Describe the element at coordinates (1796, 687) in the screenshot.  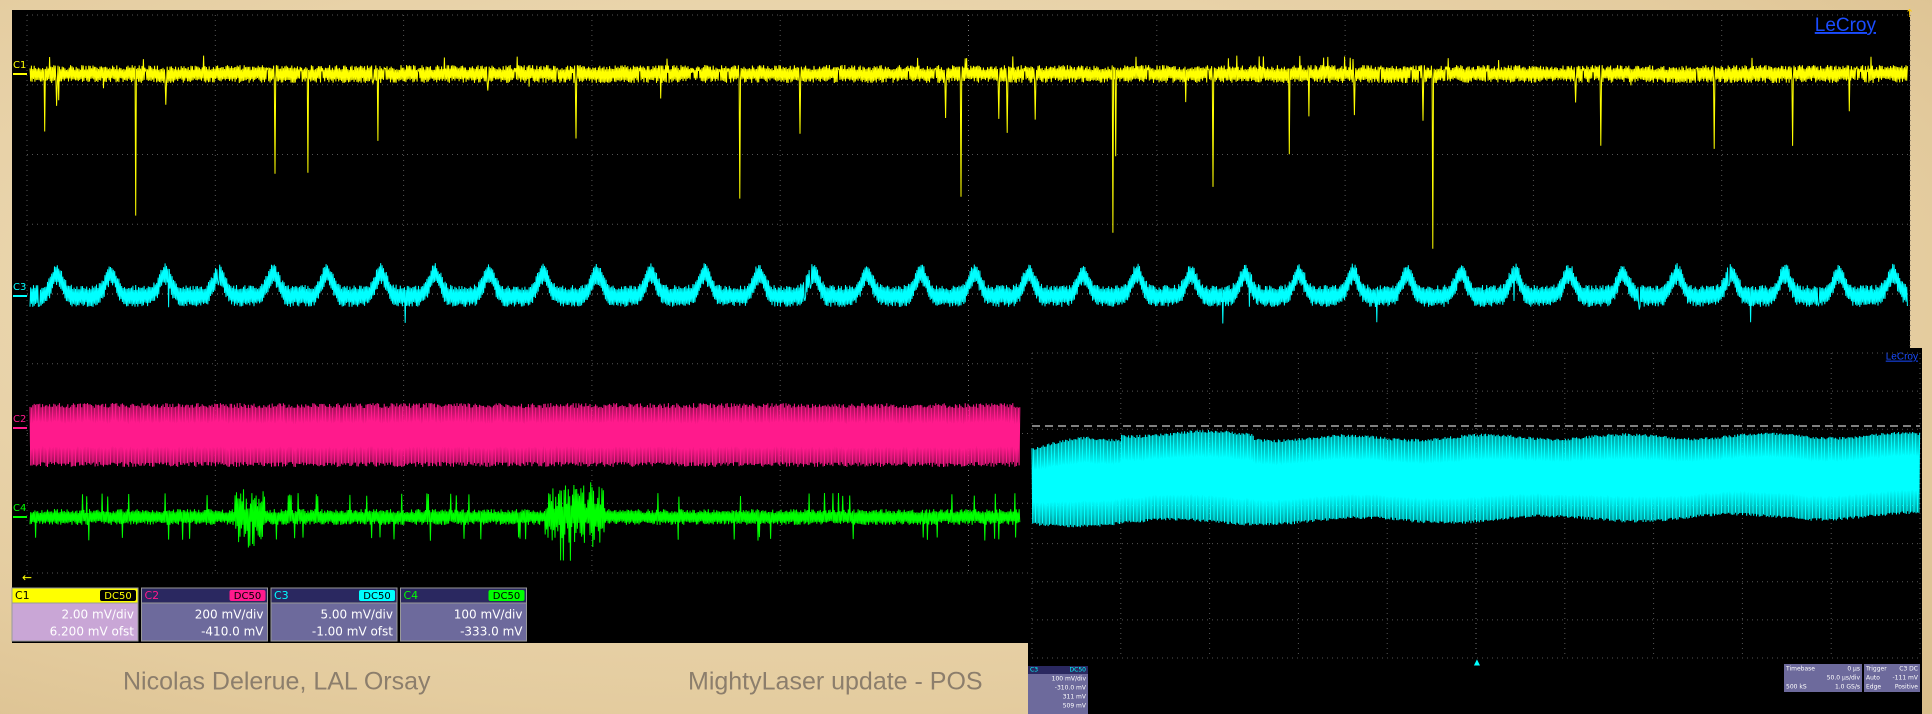
I see `readout: 500 kS` at that location.